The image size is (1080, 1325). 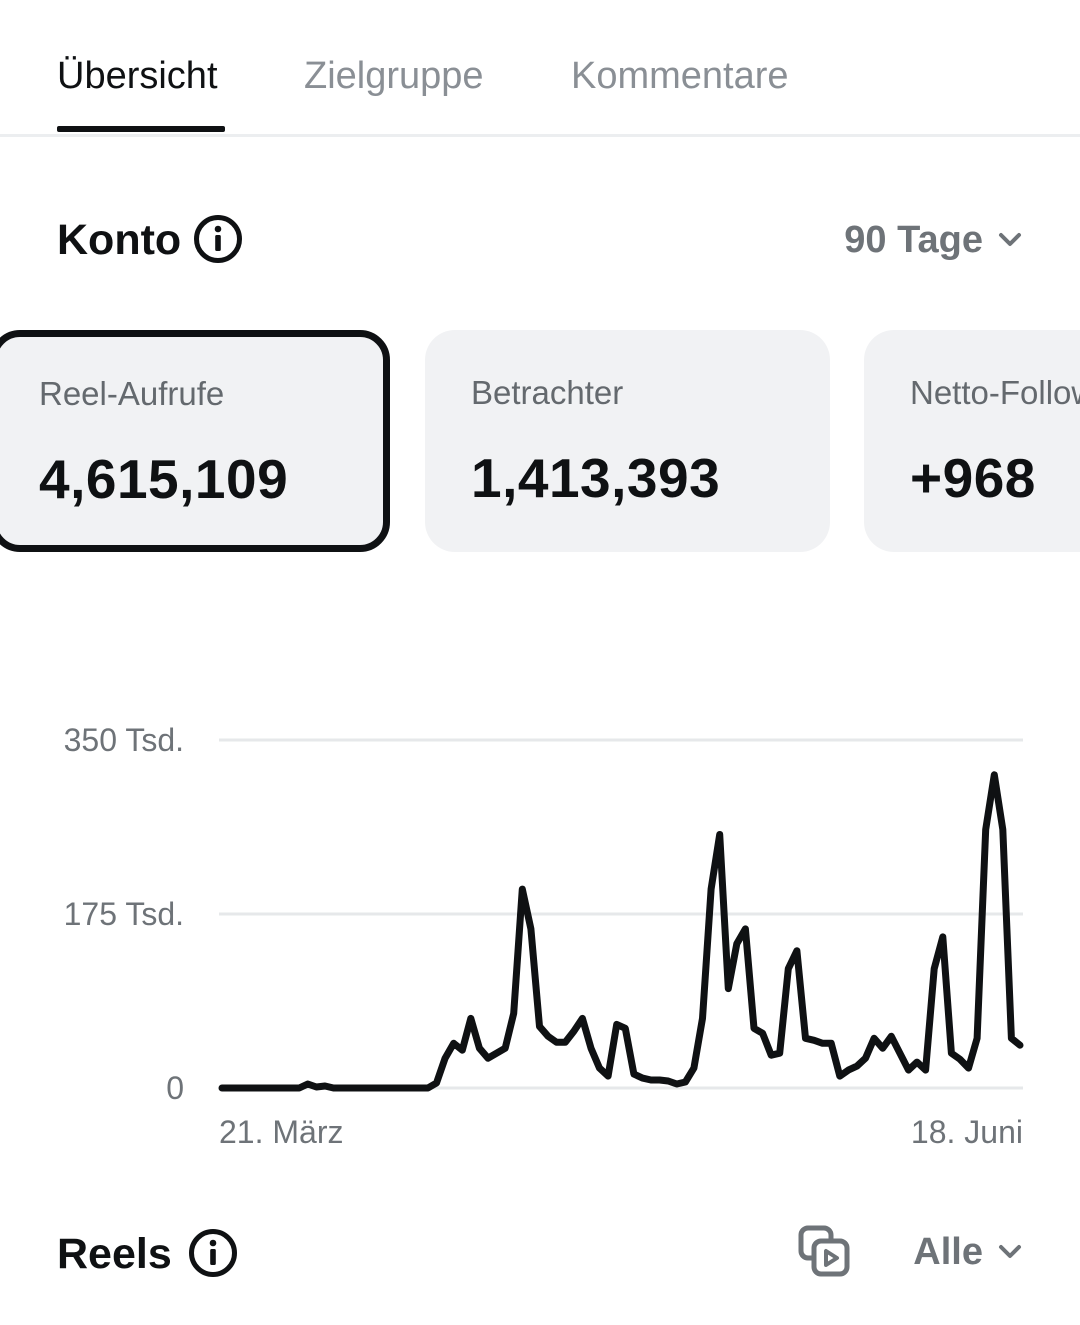 What do you see at coordinates (972, 441) in the screenshot?
I see `metric-card-net-followers: Netto-Follower +968` at bounding box center [972, 441].